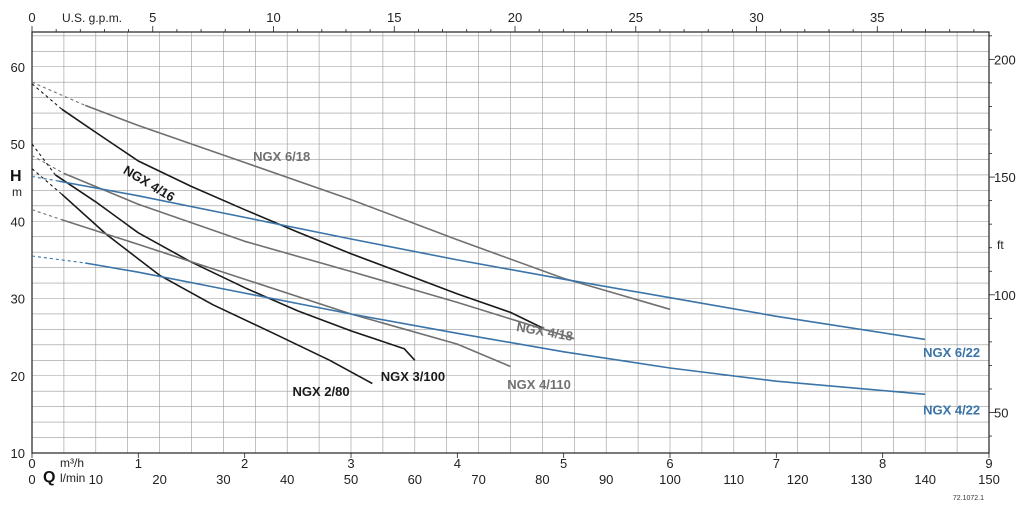 This screenshot has width=1024, height=513. I want to click on x-tick-label-m3h: 9, so click(988, 463).